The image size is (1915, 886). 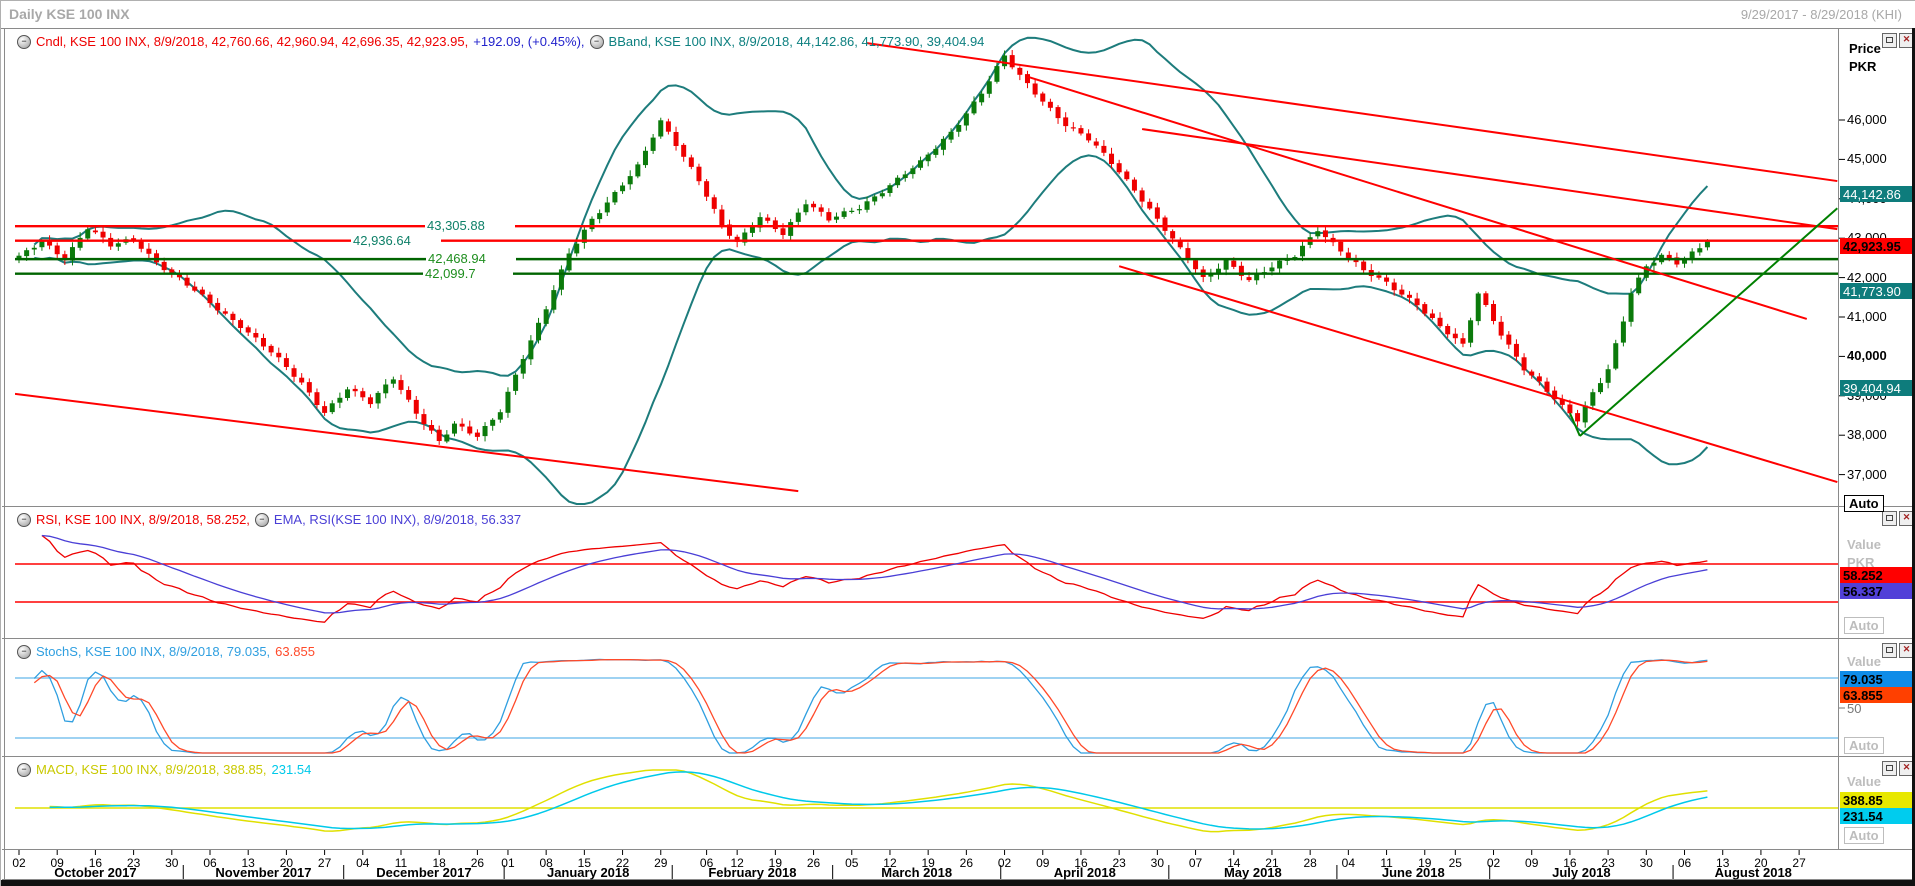 I want to click on date-tick-label: 11, so click(x=401, y=863).